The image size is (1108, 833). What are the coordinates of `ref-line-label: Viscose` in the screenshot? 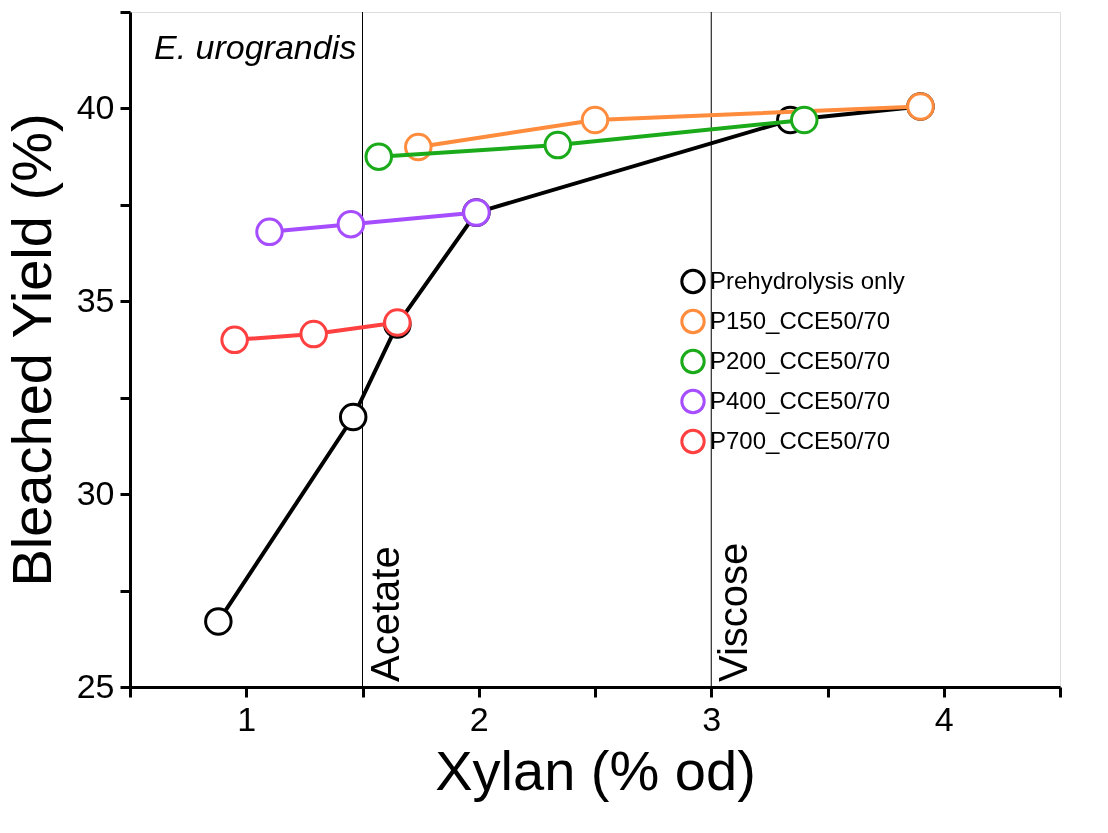 It's located at (733, 612).